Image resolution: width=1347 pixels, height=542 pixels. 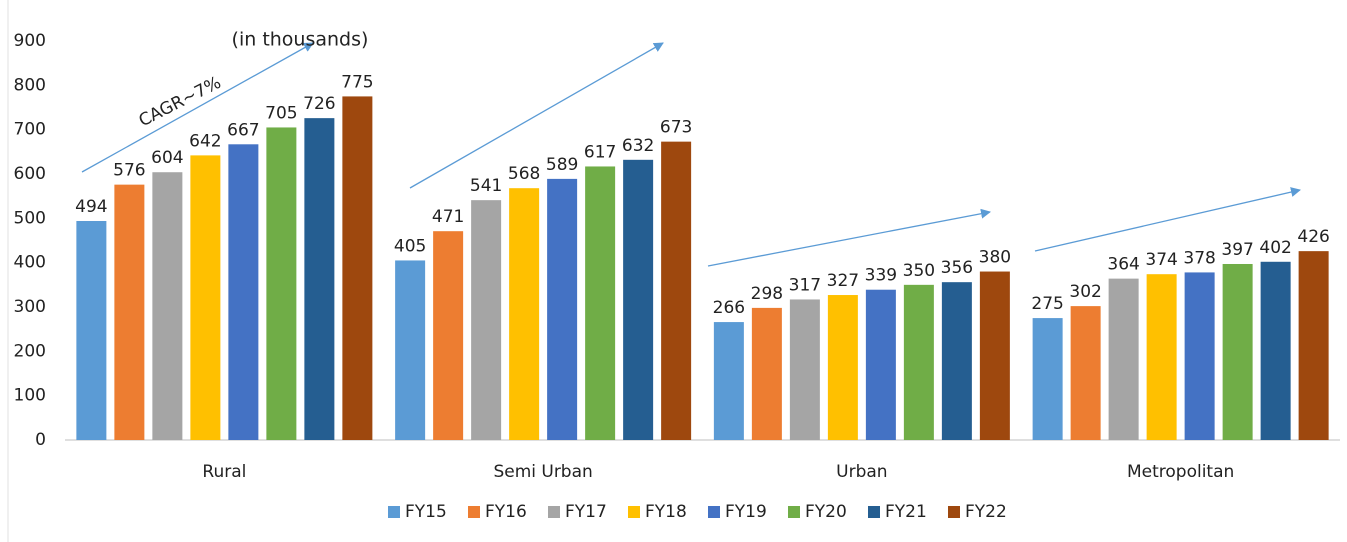 What do you see at coordinates (986, 512) in the screenshot?
I see `legend-label: FY22` at bounding box center [986, 512].